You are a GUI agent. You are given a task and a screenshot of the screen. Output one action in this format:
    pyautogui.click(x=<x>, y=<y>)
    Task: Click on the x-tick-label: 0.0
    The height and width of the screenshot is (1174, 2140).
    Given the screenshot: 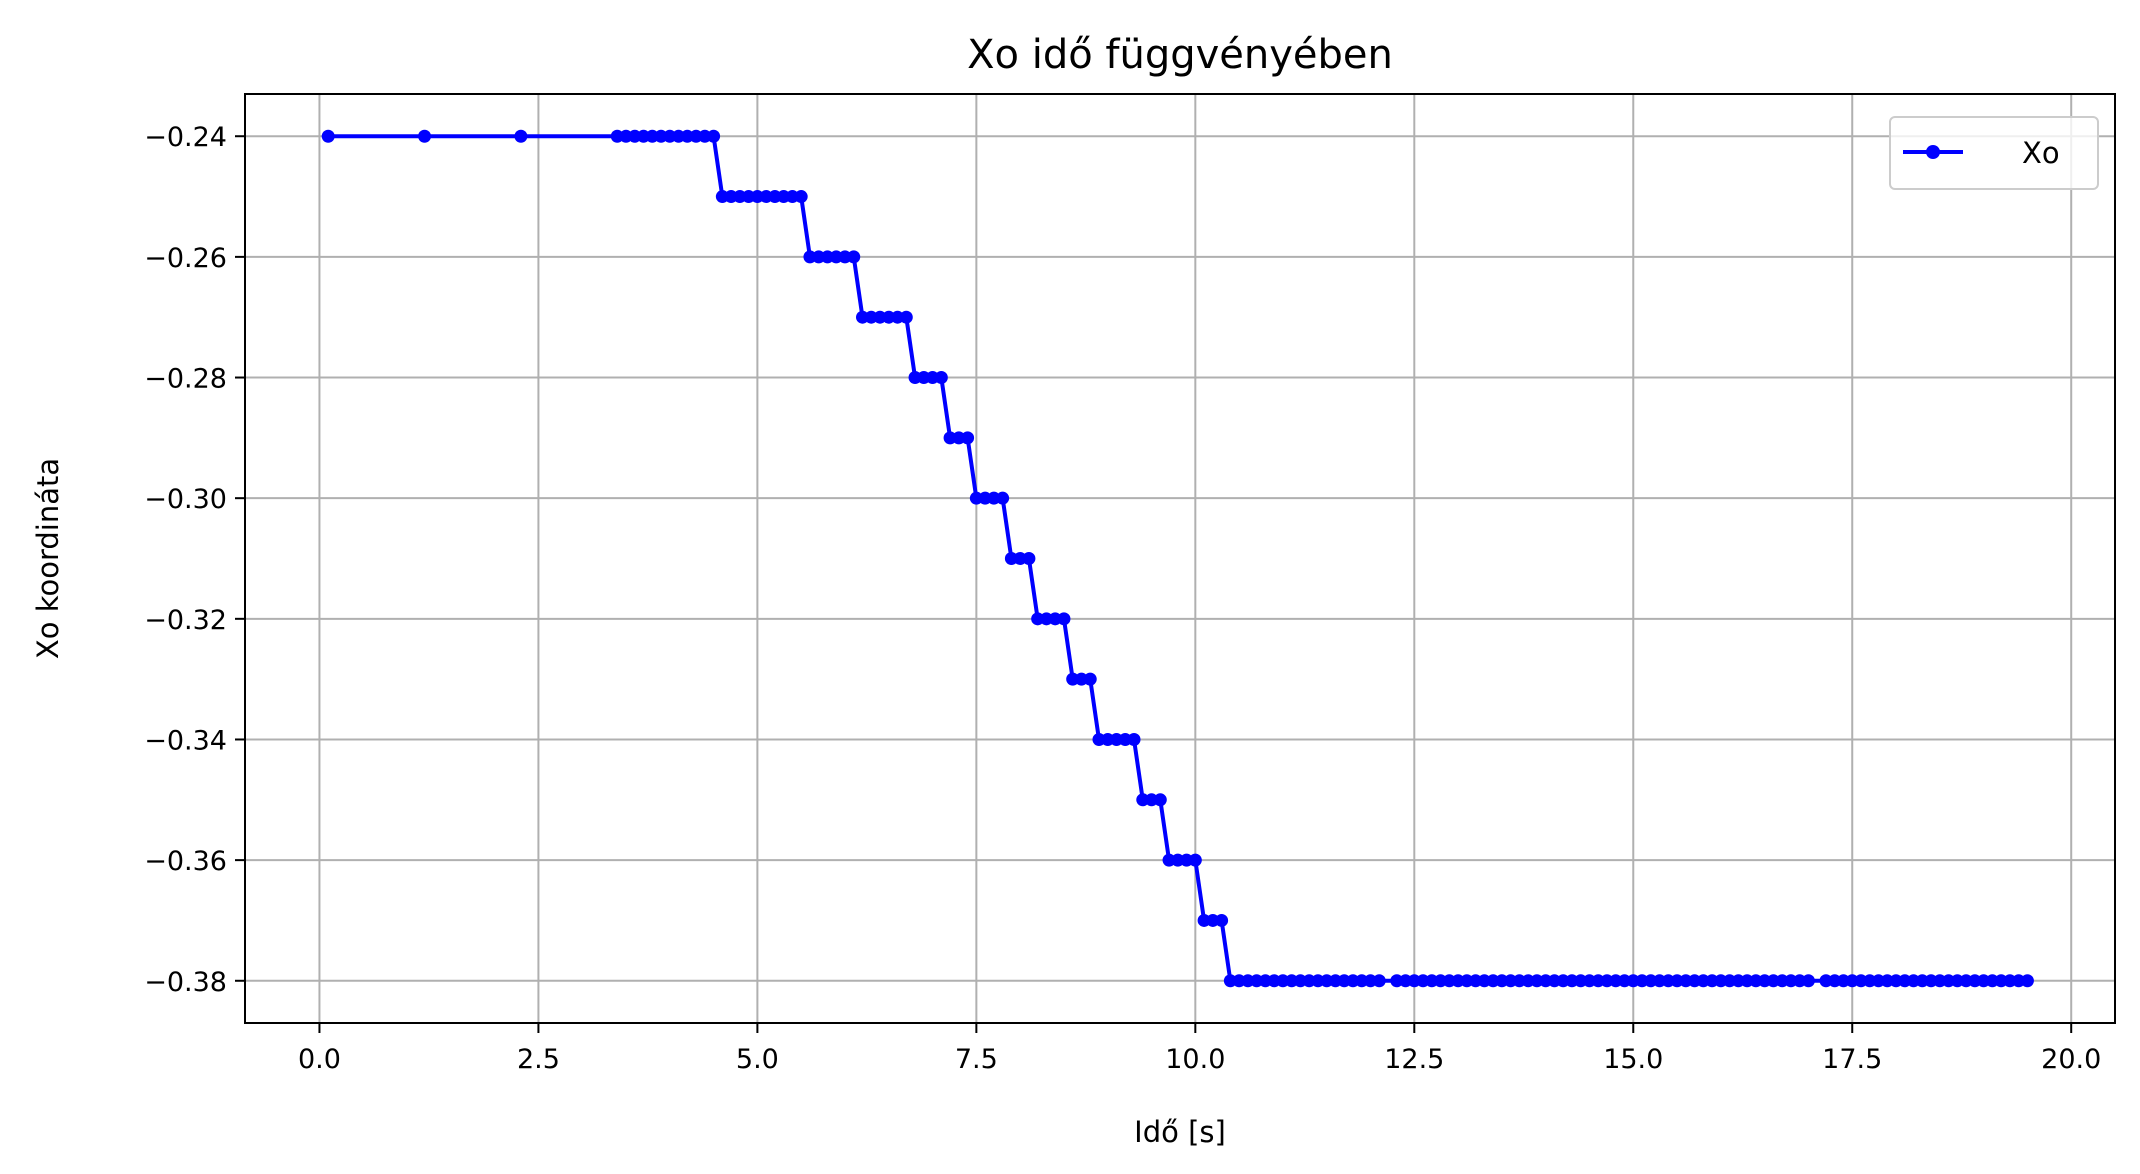 What is the action you would take?
    pyautogui.click(x=319, y=1059)
    